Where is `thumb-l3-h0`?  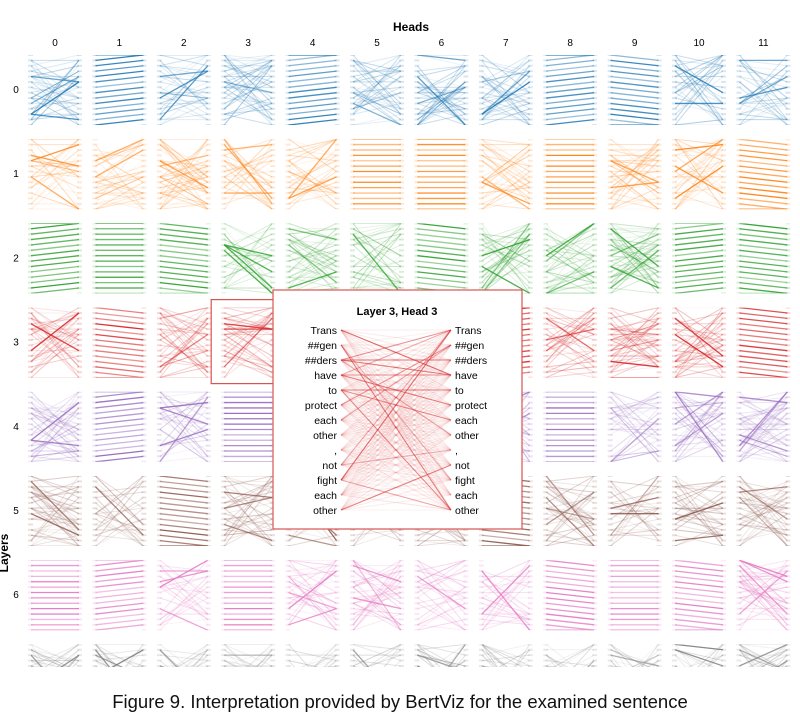 thumb-l3-h0 is located at coordinates (55, 342).